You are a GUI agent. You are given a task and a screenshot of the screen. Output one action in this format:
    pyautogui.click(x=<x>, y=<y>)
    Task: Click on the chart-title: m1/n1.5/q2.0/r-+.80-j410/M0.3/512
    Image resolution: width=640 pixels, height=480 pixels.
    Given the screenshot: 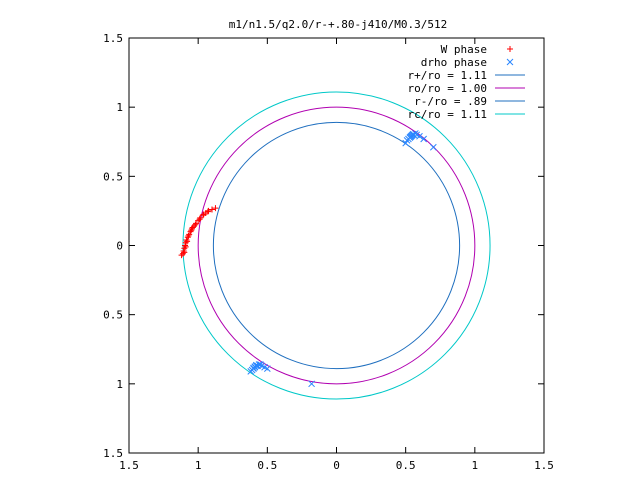 What is the action you would take?
    pyautogui.click(x=338, y=24)
    